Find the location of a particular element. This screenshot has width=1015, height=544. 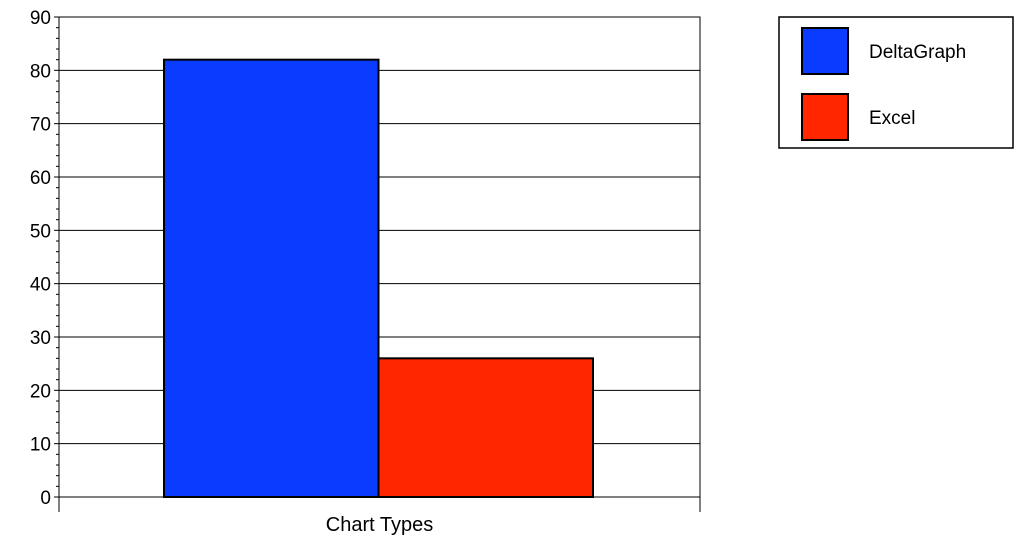

x-axis-title: Chart Types is located at coordinates (379, 525).